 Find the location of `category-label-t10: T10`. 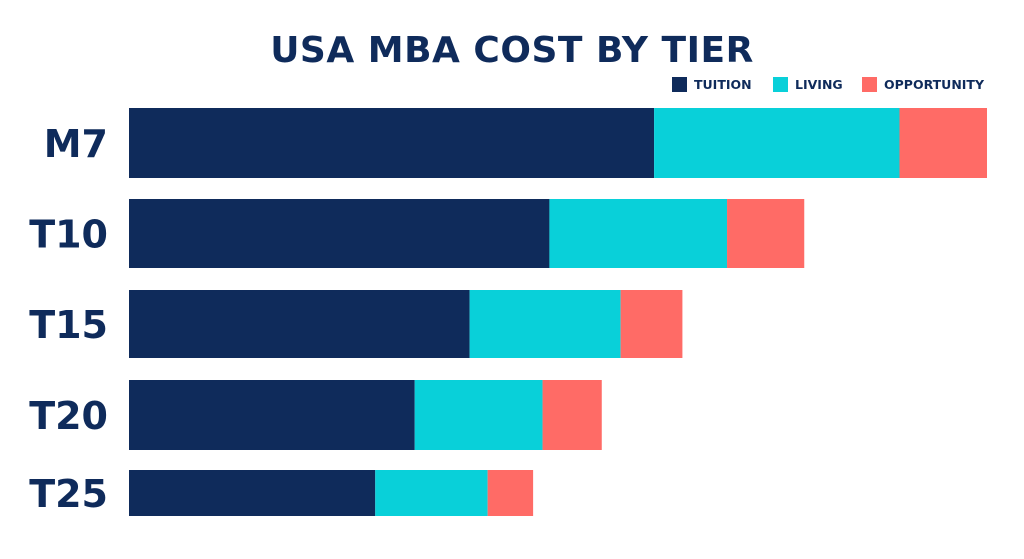

category-label-t10: T10 is located at coordinates (68, 235).